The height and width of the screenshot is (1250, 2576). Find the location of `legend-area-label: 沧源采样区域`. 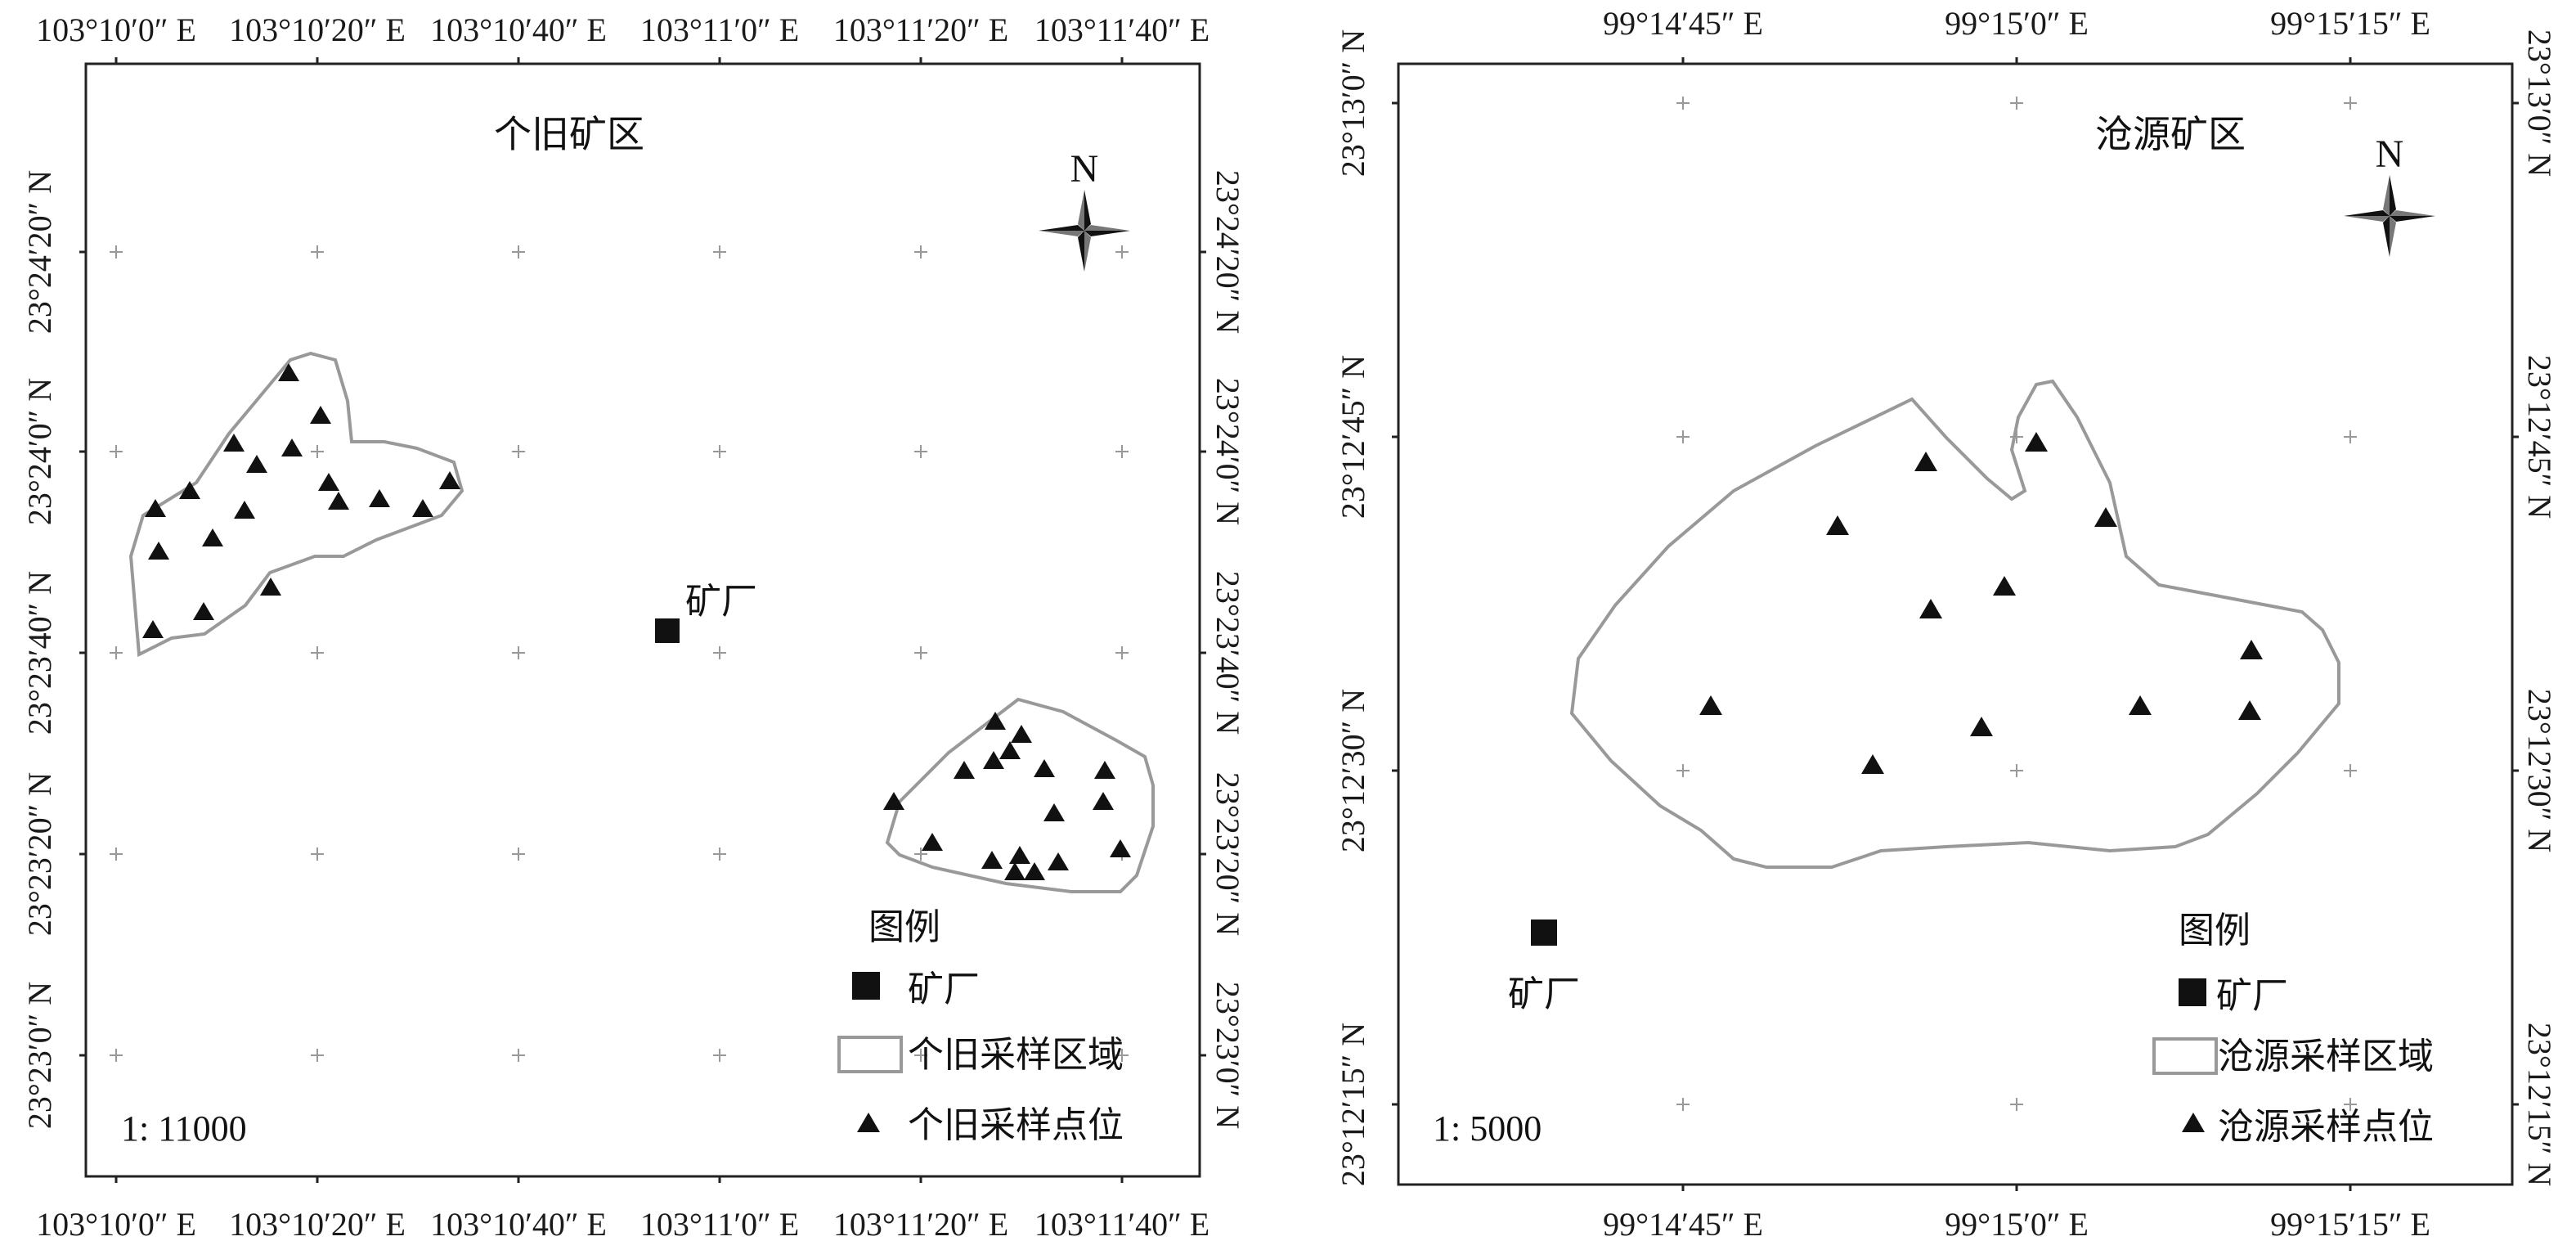

legend-area-label: 沧源采样区域 is located at coordinates (2326, 1056).